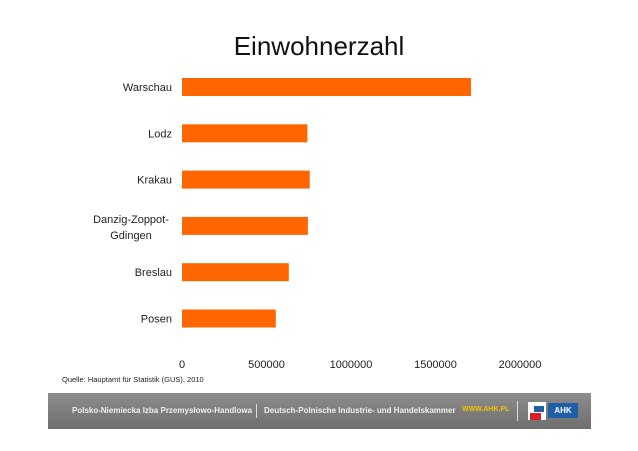 This screenshot has width=638, height=451. I want to click on bar-krakau, so click(246, 179).